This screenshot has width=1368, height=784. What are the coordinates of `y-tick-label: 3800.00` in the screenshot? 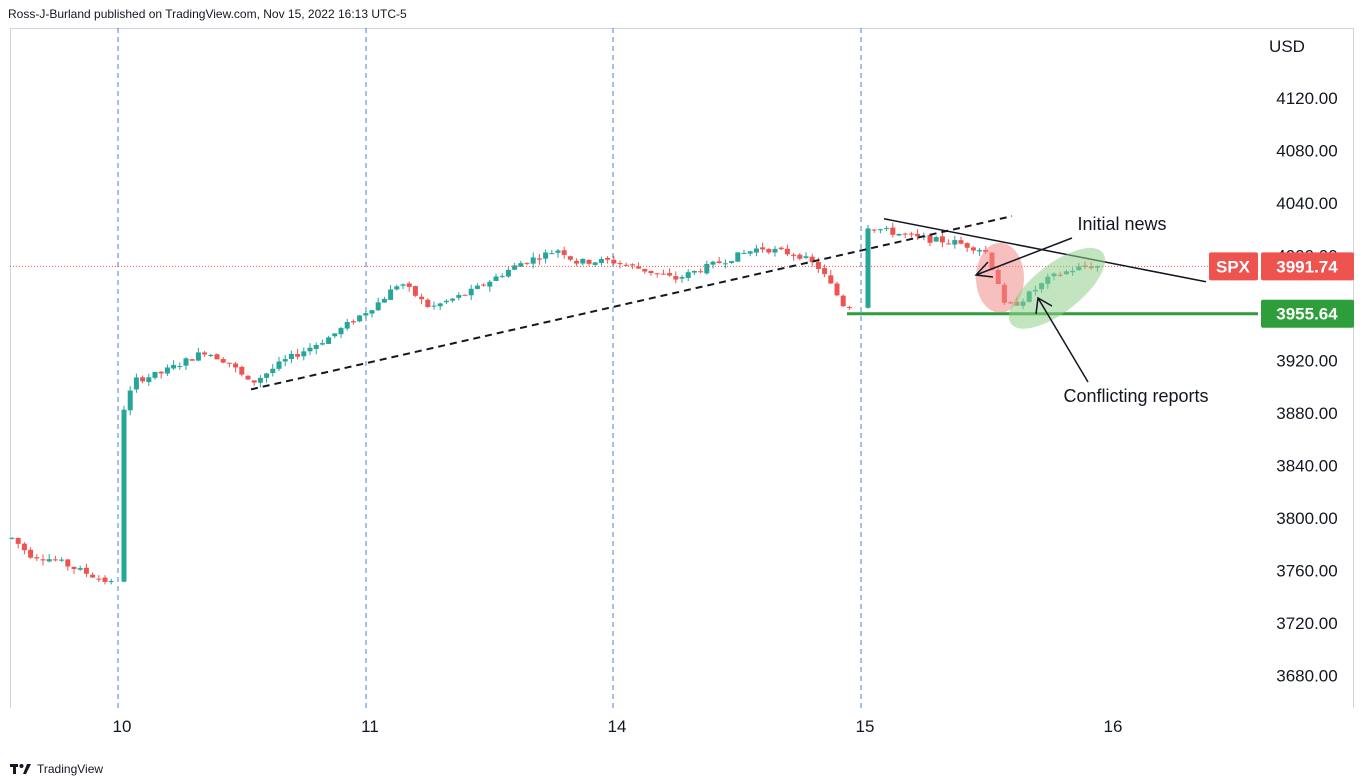 It's located at (1306, 518).